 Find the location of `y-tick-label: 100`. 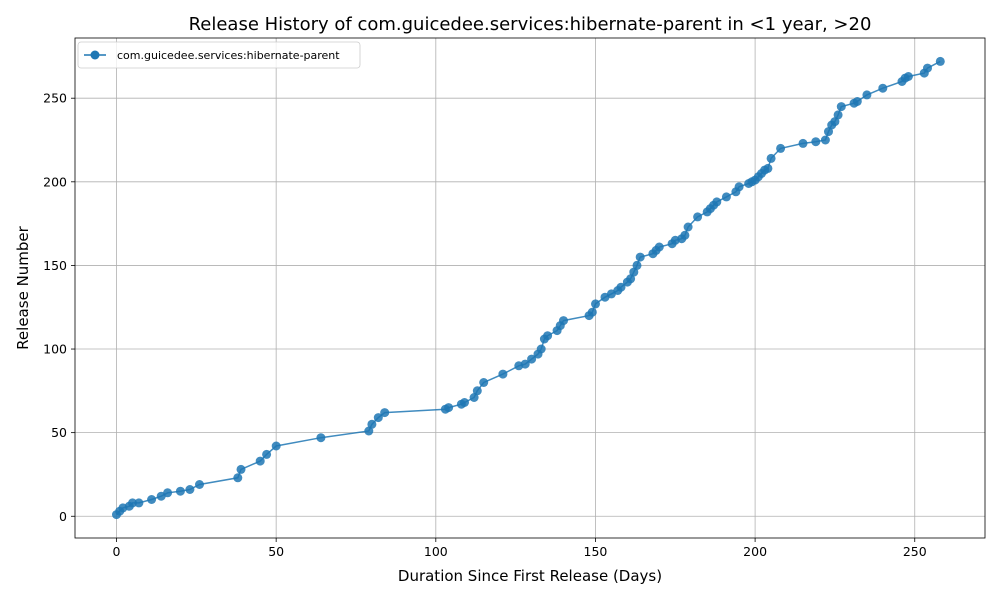

y-tick-label: 100 is located at coordinates (55, 349).